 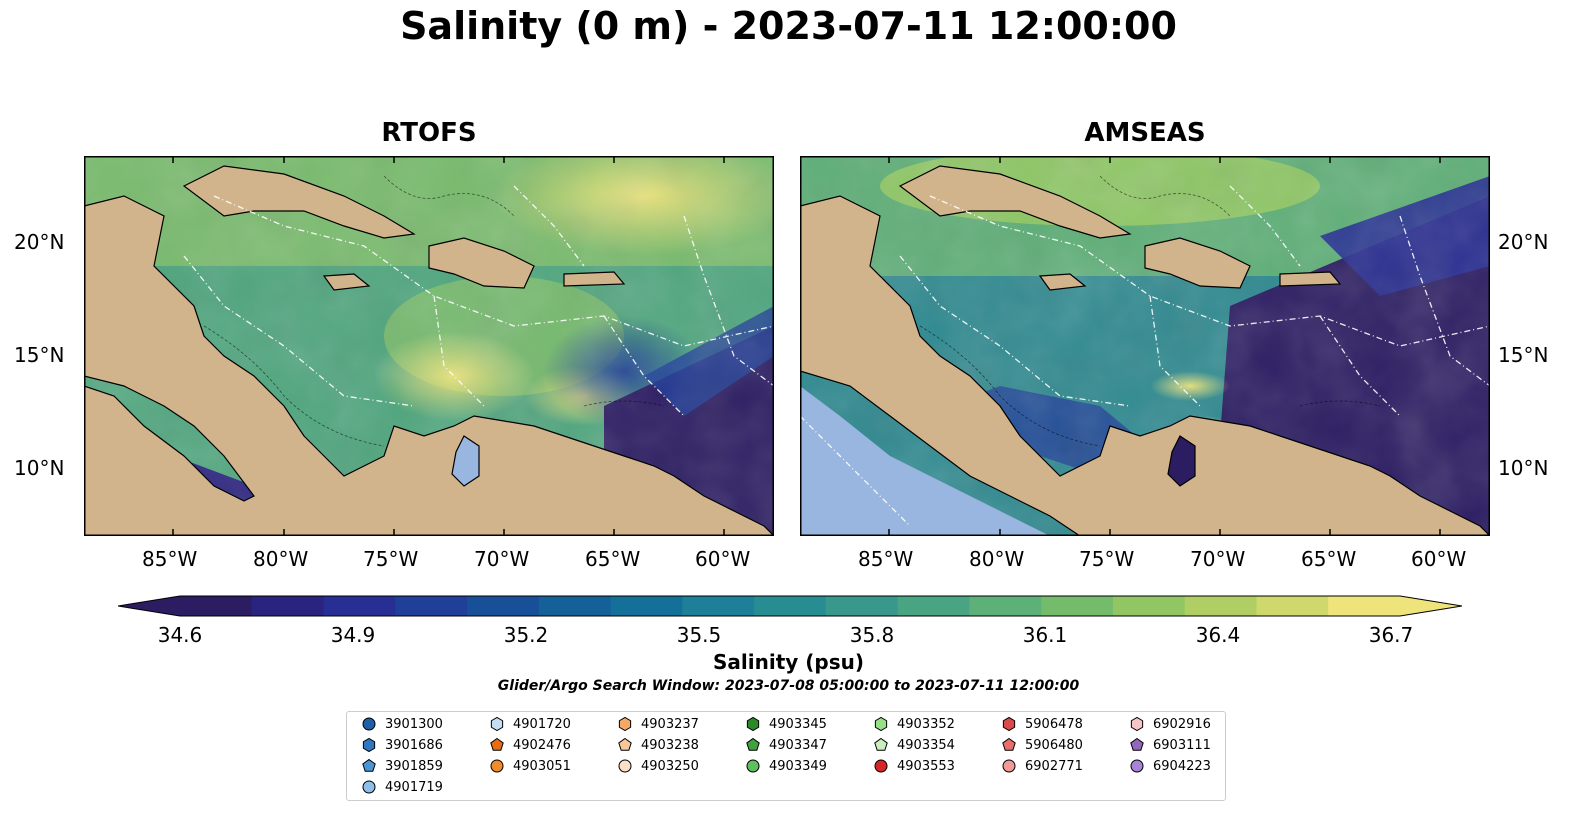 I want to click on legend-item: 4903238, so click(x=658, y=745).